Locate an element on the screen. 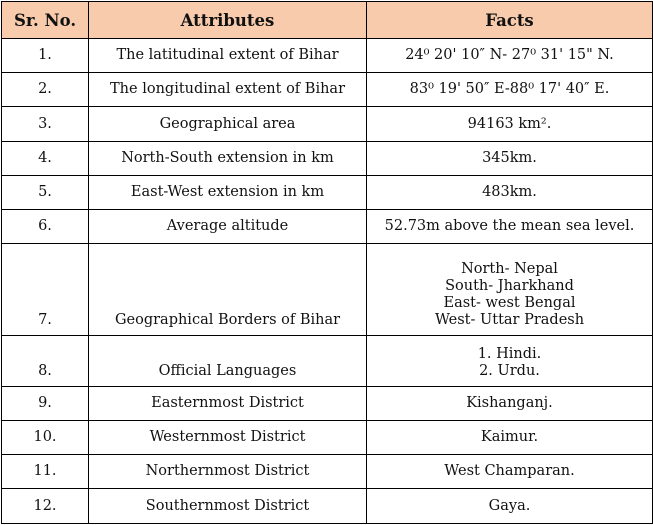 This screenshot has width=653, height=525. row-fact: 24⁰ 20' 10″ N- 27⁰ 31' 15" N. is located at coordinates (509, 55).